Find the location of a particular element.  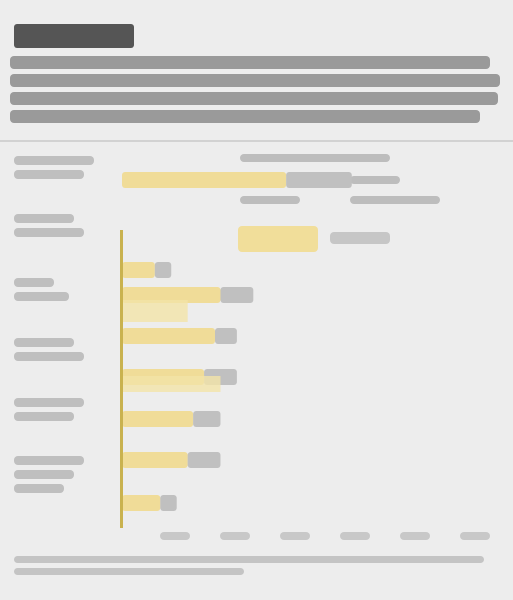

y-axis-line is located at coordinates (121, 379).